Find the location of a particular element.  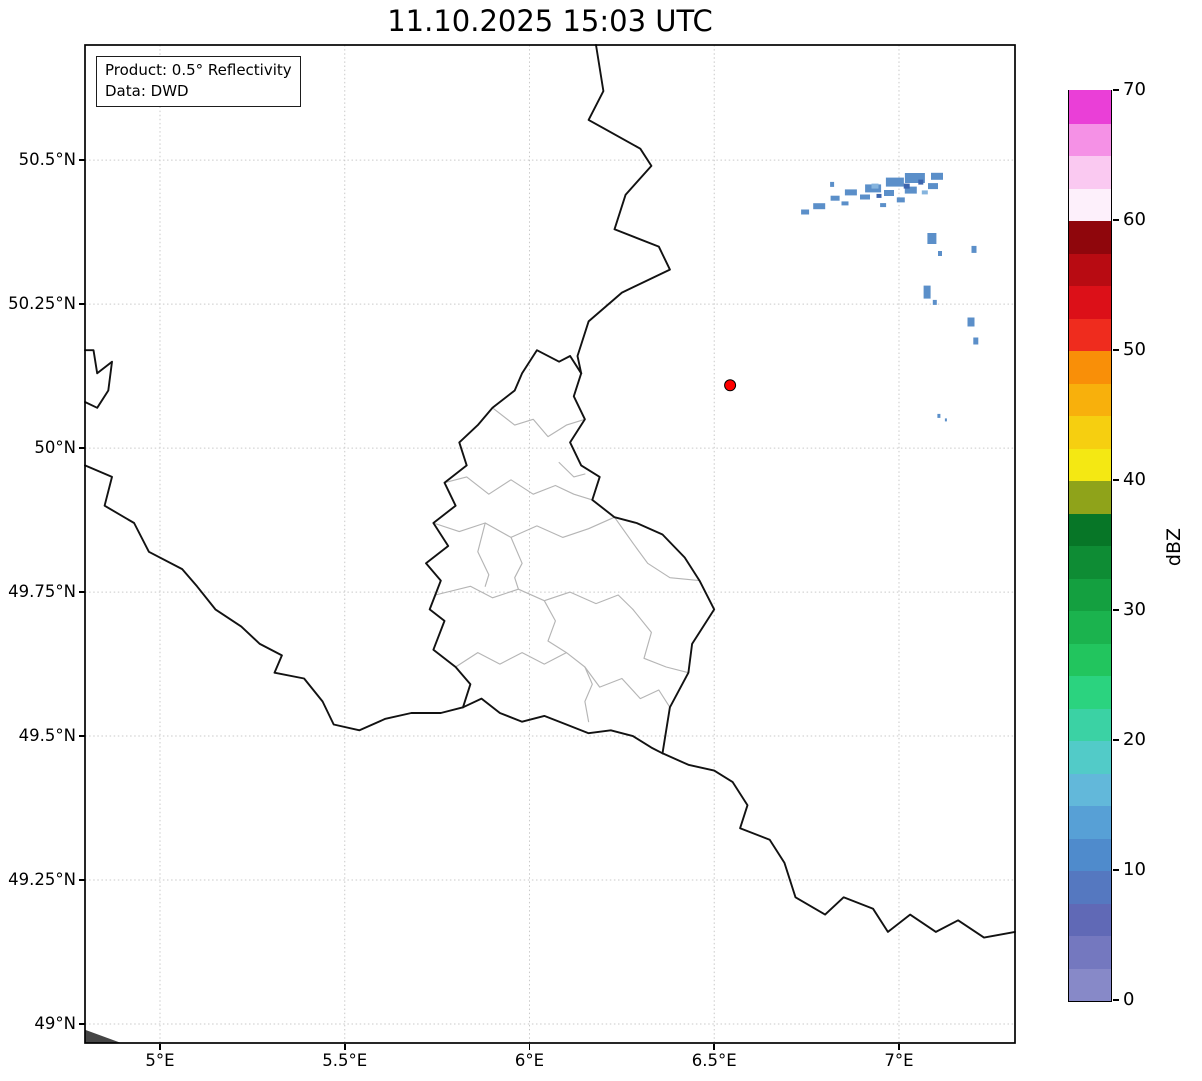

y-tick-label: 50.5°N is located at coordinates (47, 160).